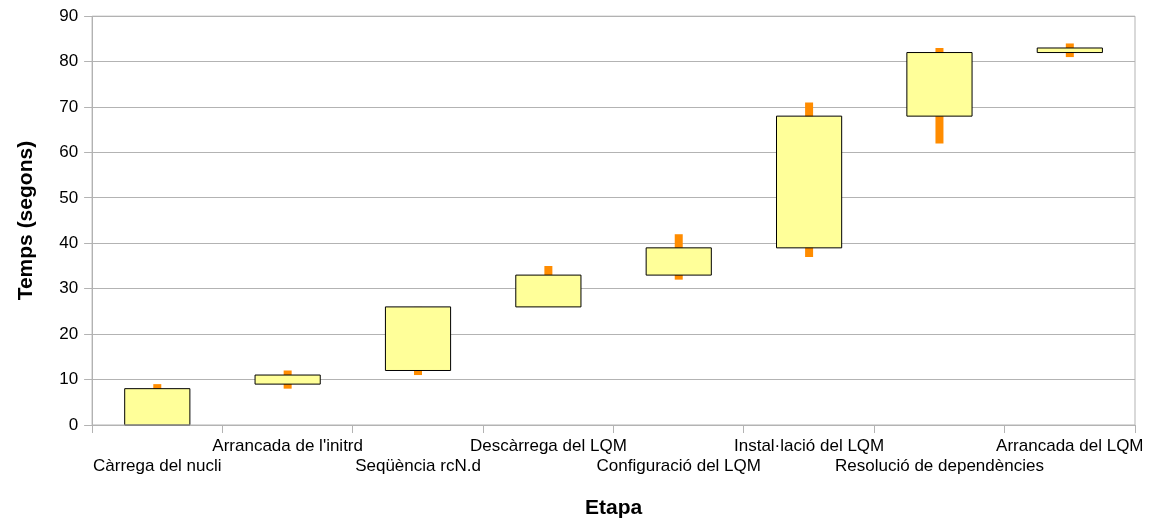 The width and height of the screenshot is (1165, 529). Describe the element at coordinates (809, 445) in the screenshot. I see `x-tick-label: Instal·lació del LQM` at that location.